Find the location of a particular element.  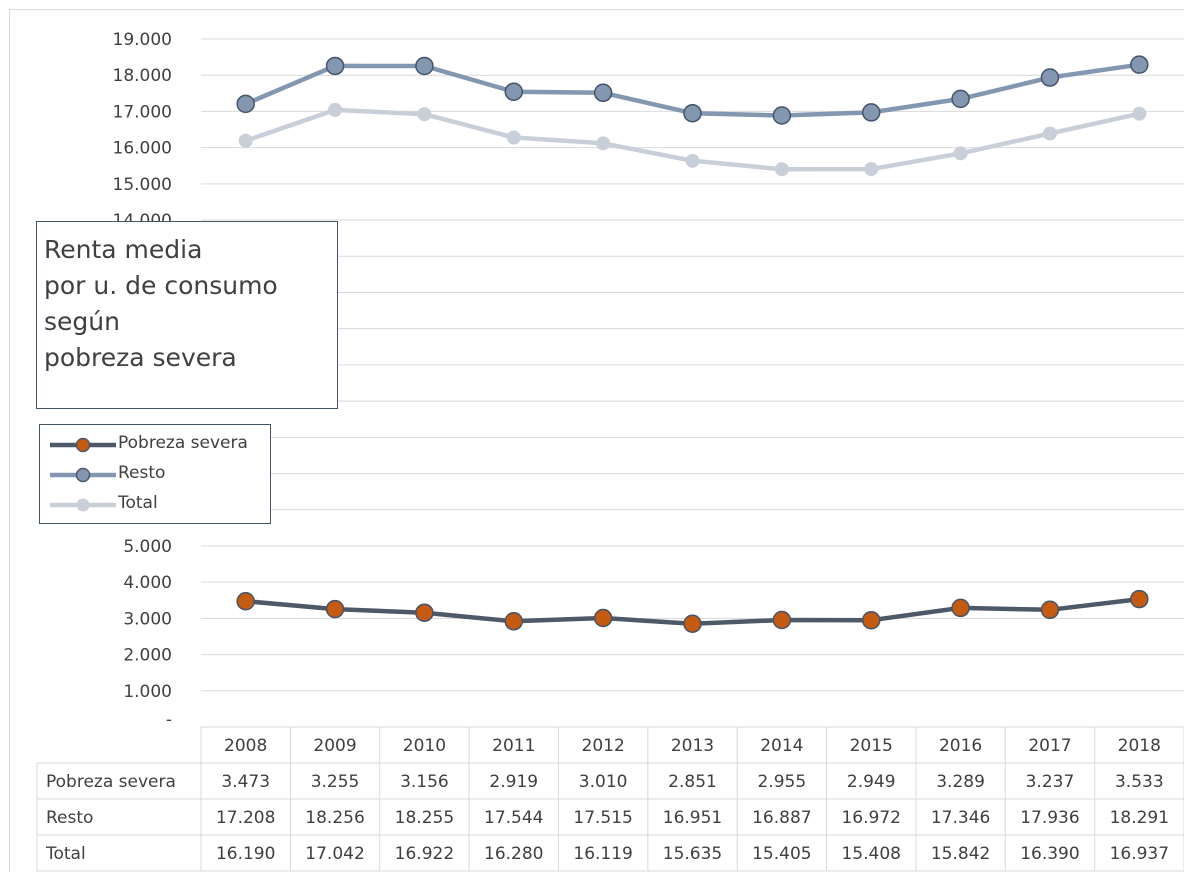

table-cell: 17.208 is located at coordinates (245, 818).